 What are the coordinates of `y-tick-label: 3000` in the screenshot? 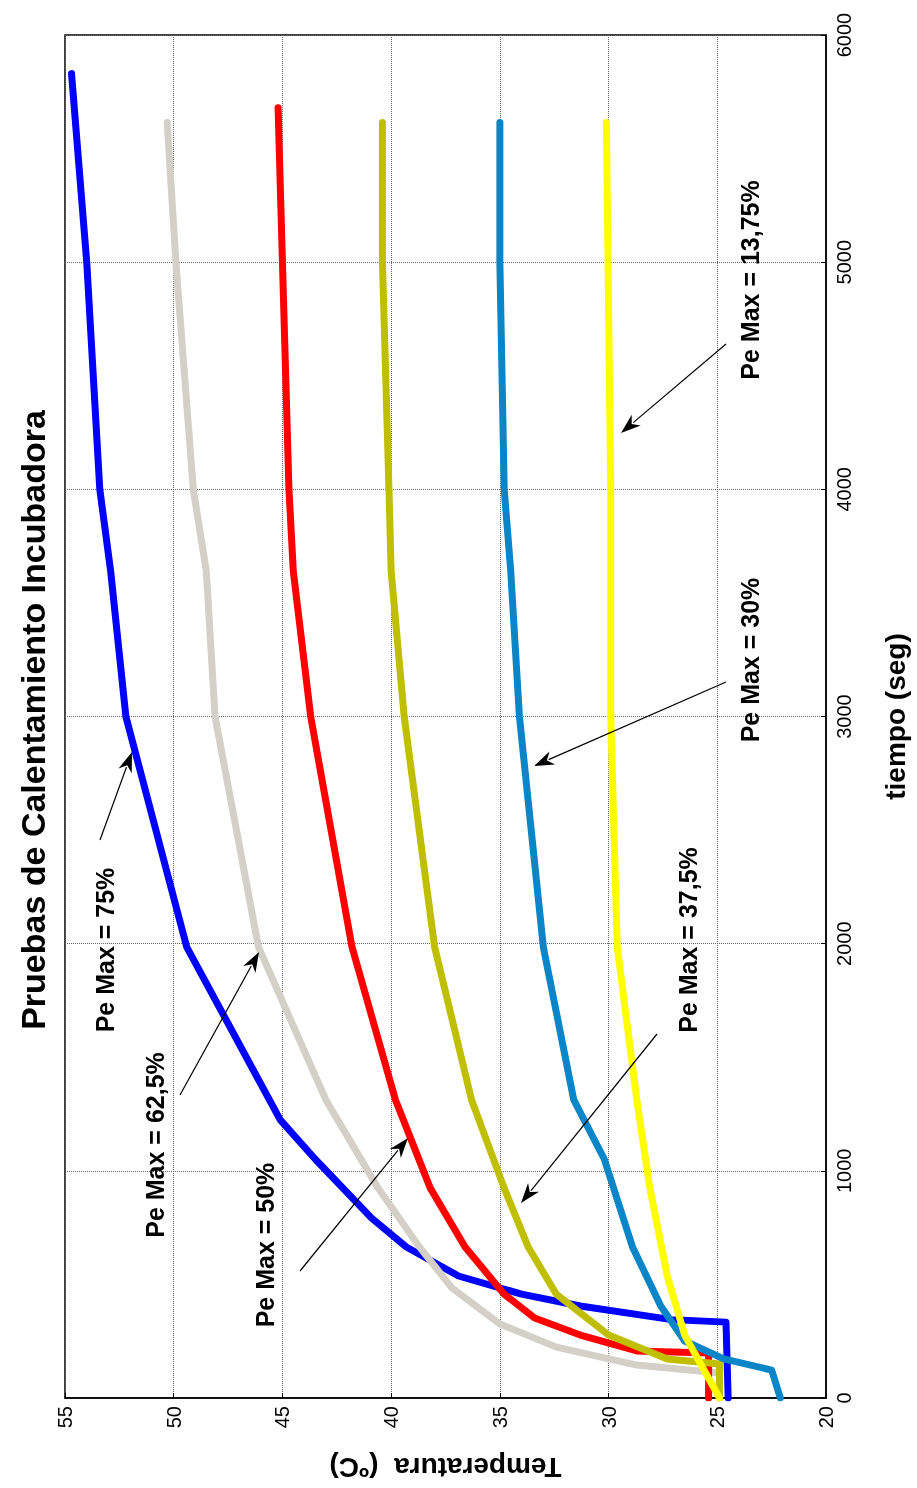 It's located at (844, 716).